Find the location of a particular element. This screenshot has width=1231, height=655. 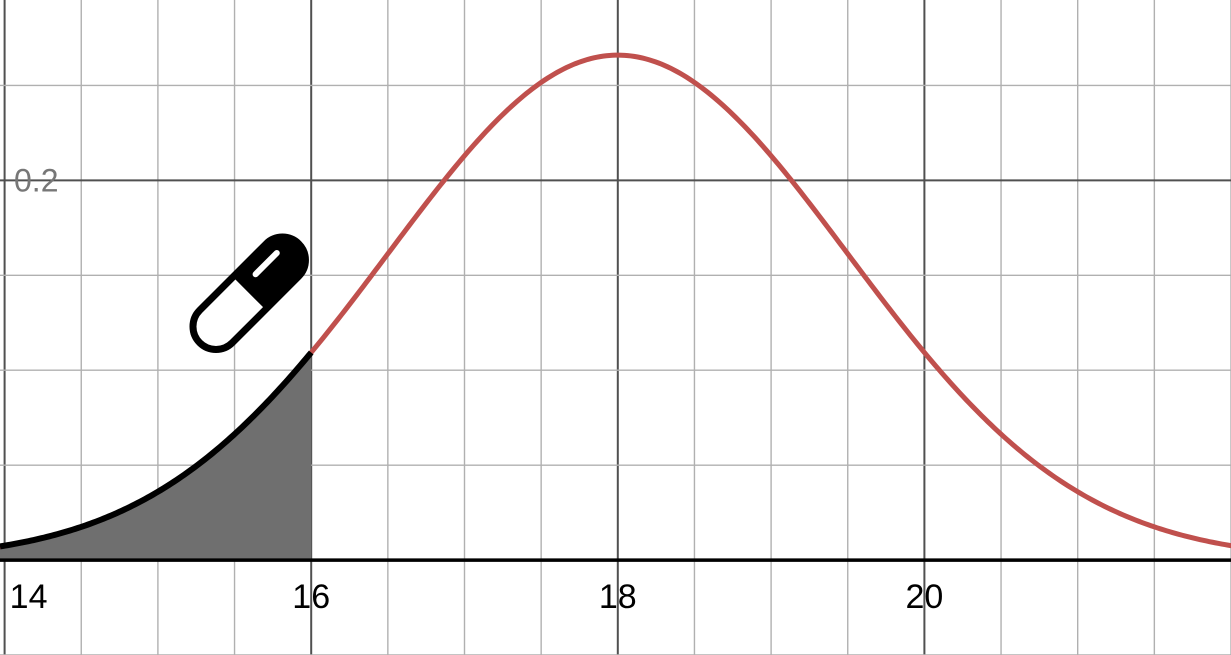

x-tick-label: 18 is located at coordinates (618, 597).